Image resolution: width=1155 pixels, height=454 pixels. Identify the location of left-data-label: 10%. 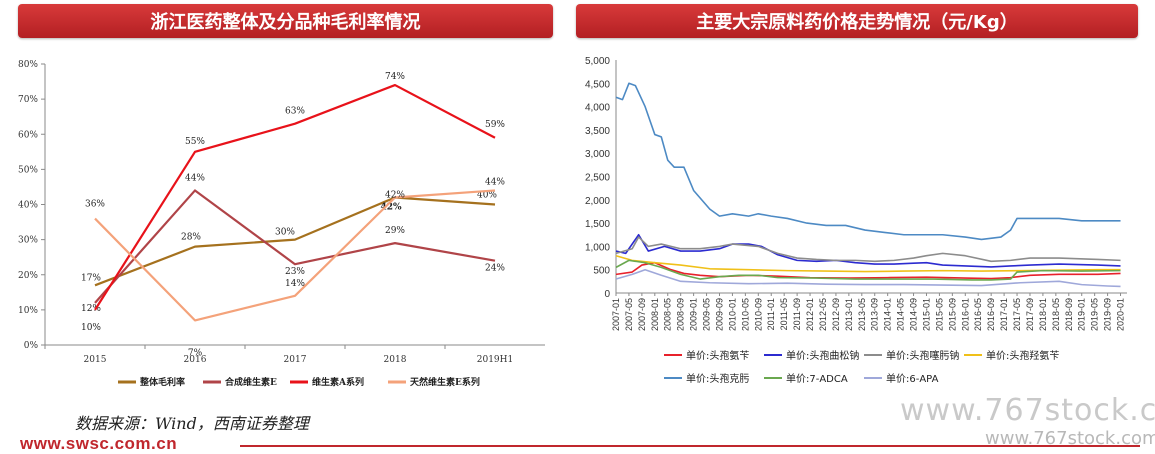
(91, 328).